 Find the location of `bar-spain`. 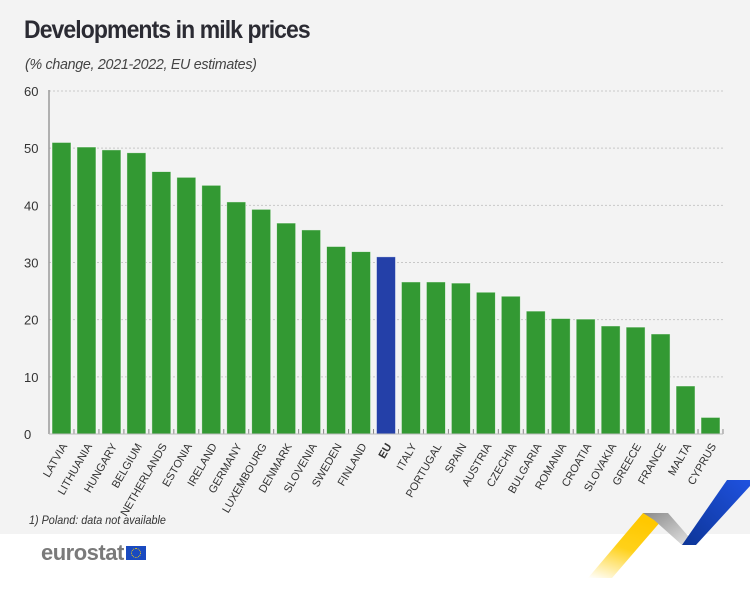

bar-spain is located at coordinates (460, 358).